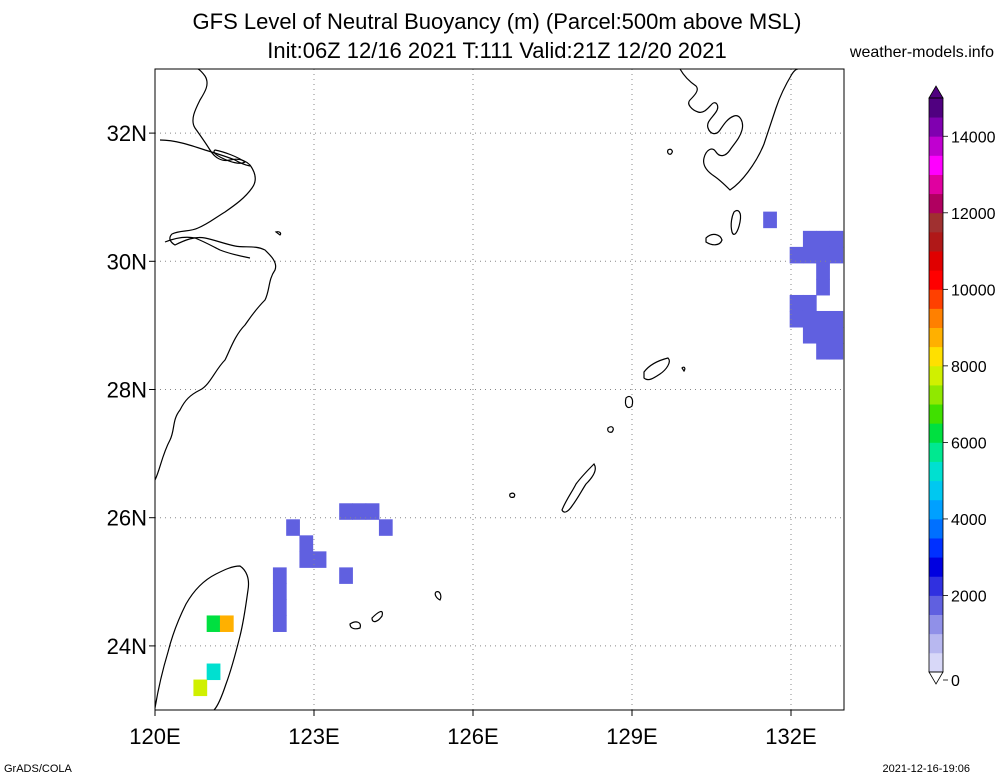 The width and height of the screenshot is (1000, 779). Describe the element at coordinates (512, 495) in the screenshot. I see `coastline-islet-a` at that location.